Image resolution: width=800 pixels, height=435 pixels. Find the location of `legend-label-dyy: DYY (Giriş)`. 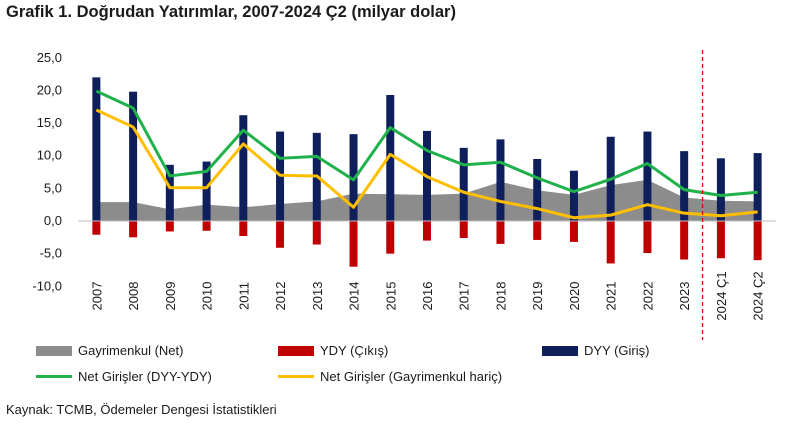

legend-label-dyy: DYY (Giriş) is located at coordinates (617, 350).